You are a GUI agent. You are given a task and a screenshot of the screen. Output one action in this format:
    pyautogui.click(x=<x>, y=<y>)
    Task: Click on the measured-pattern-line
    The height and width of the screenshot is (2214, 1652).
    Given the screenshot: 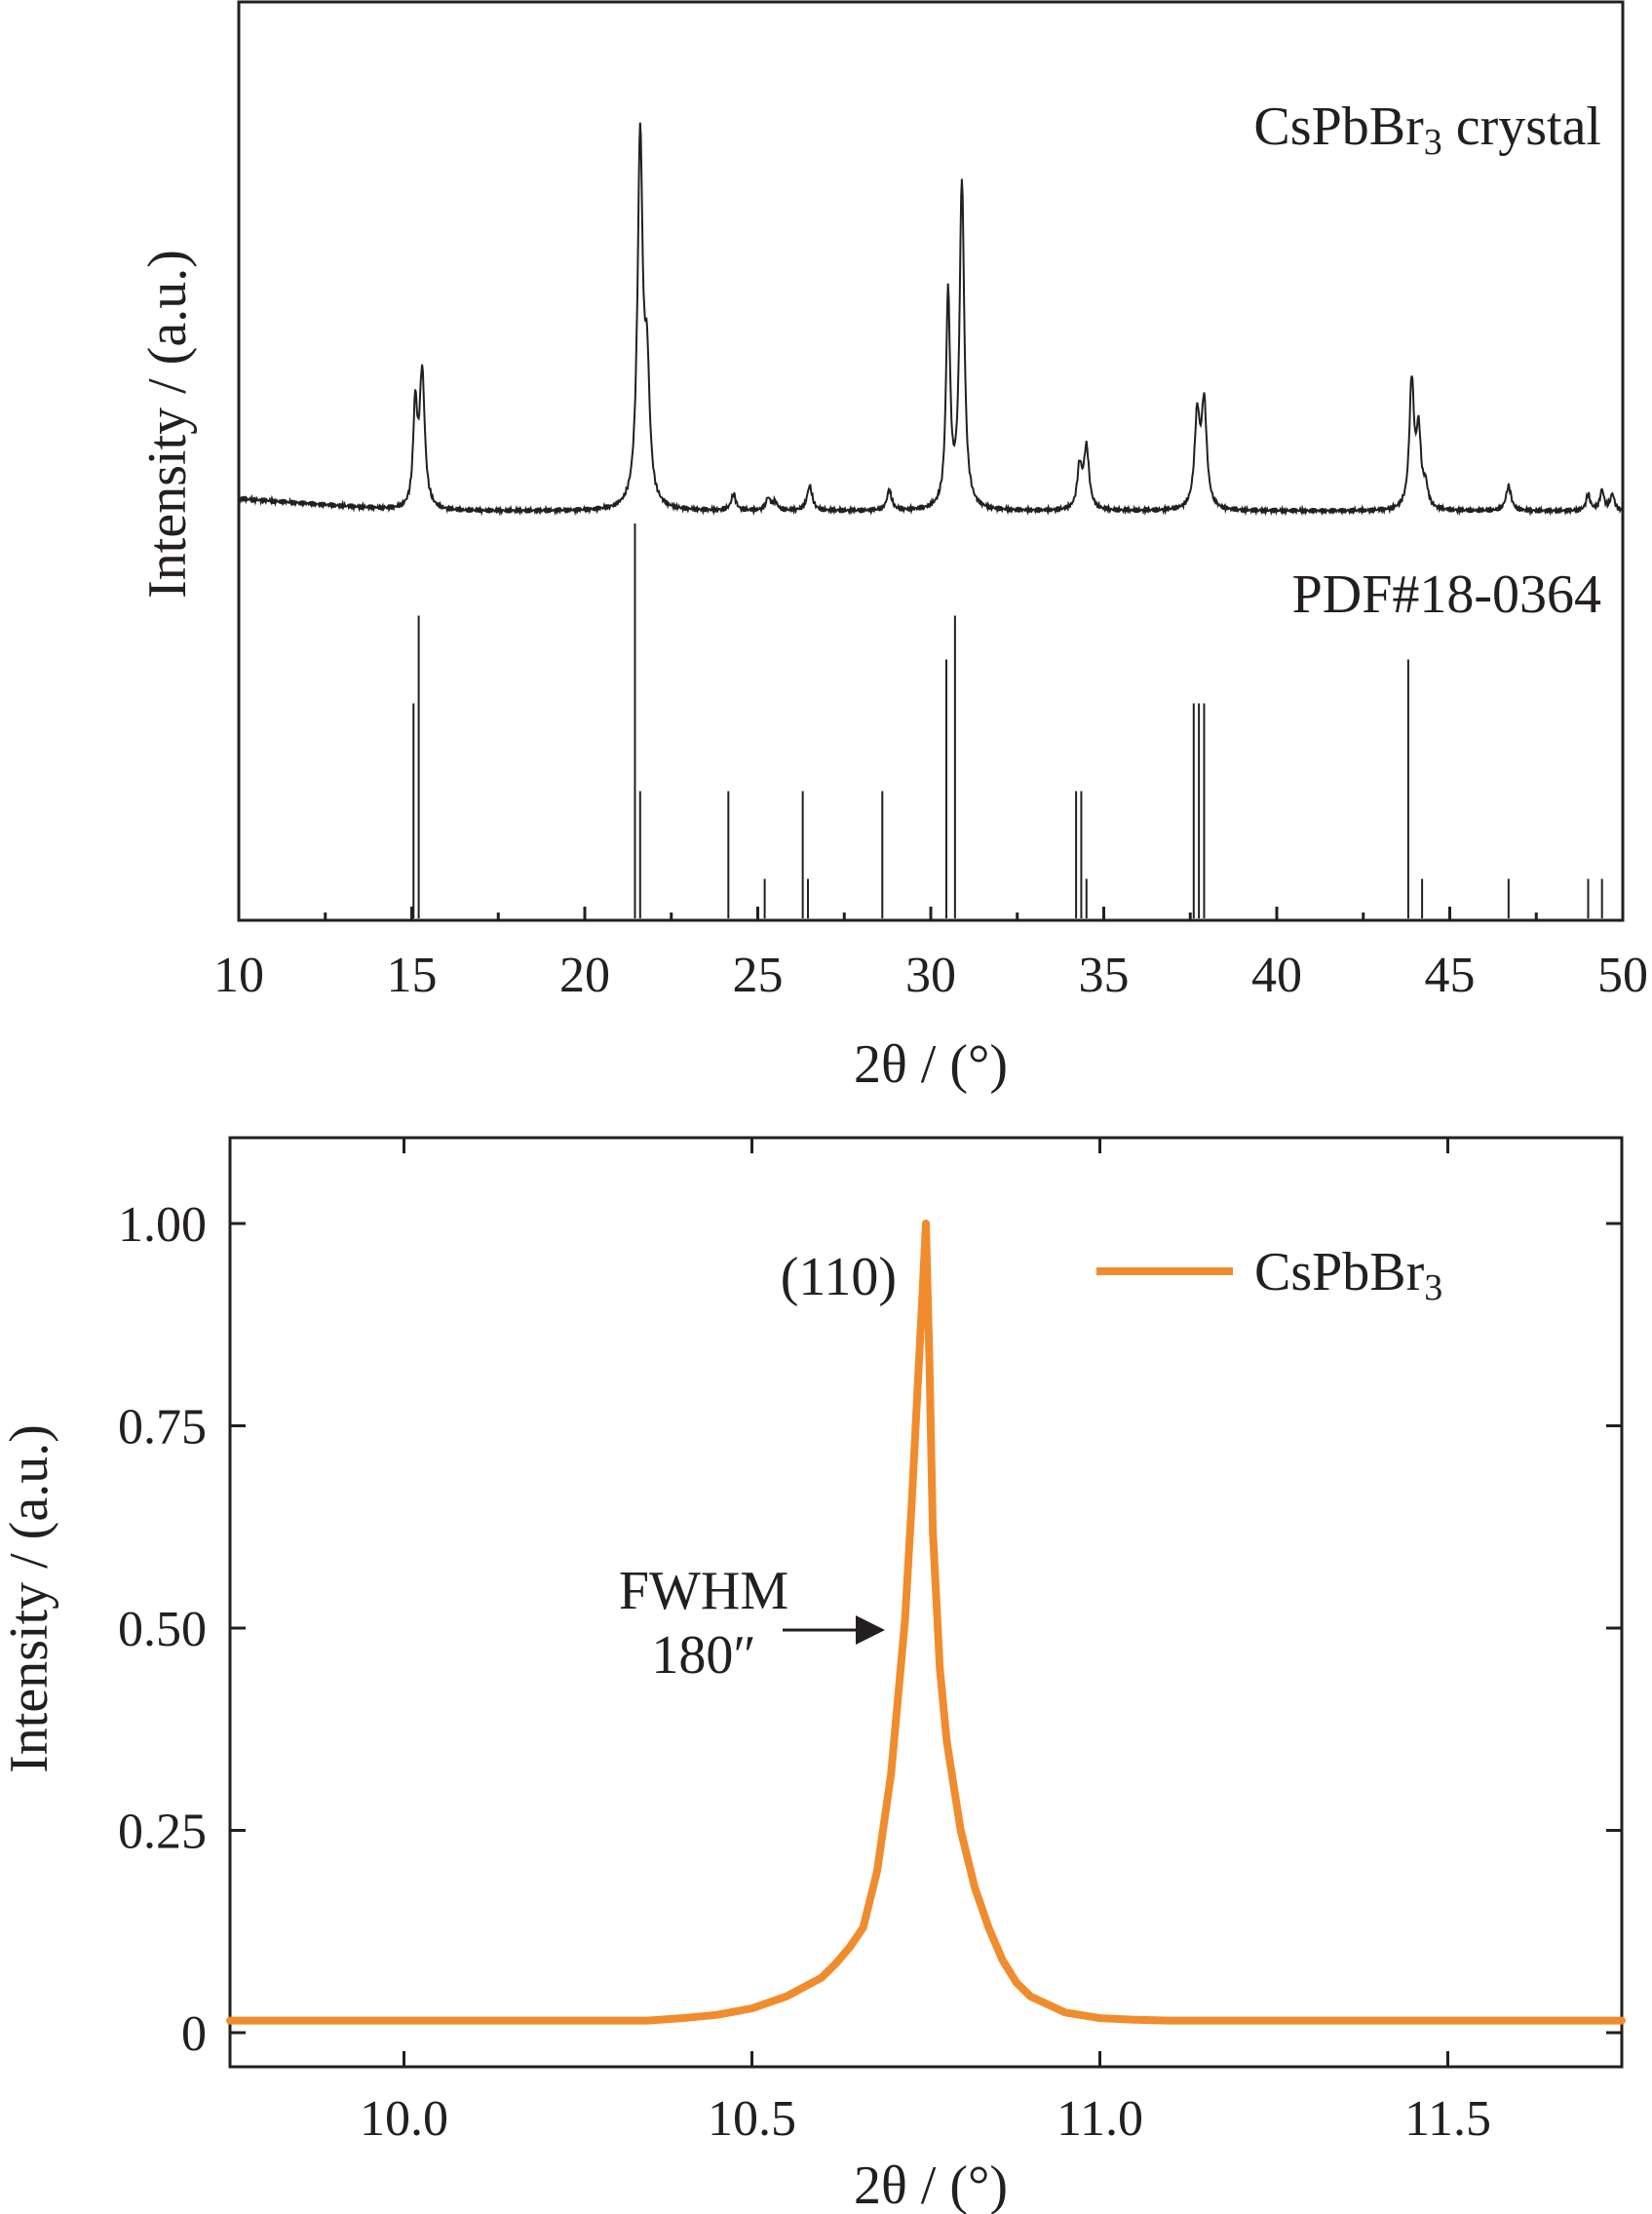 What is the action you would take?
    pyautogui.click(x=931, y=319)
    